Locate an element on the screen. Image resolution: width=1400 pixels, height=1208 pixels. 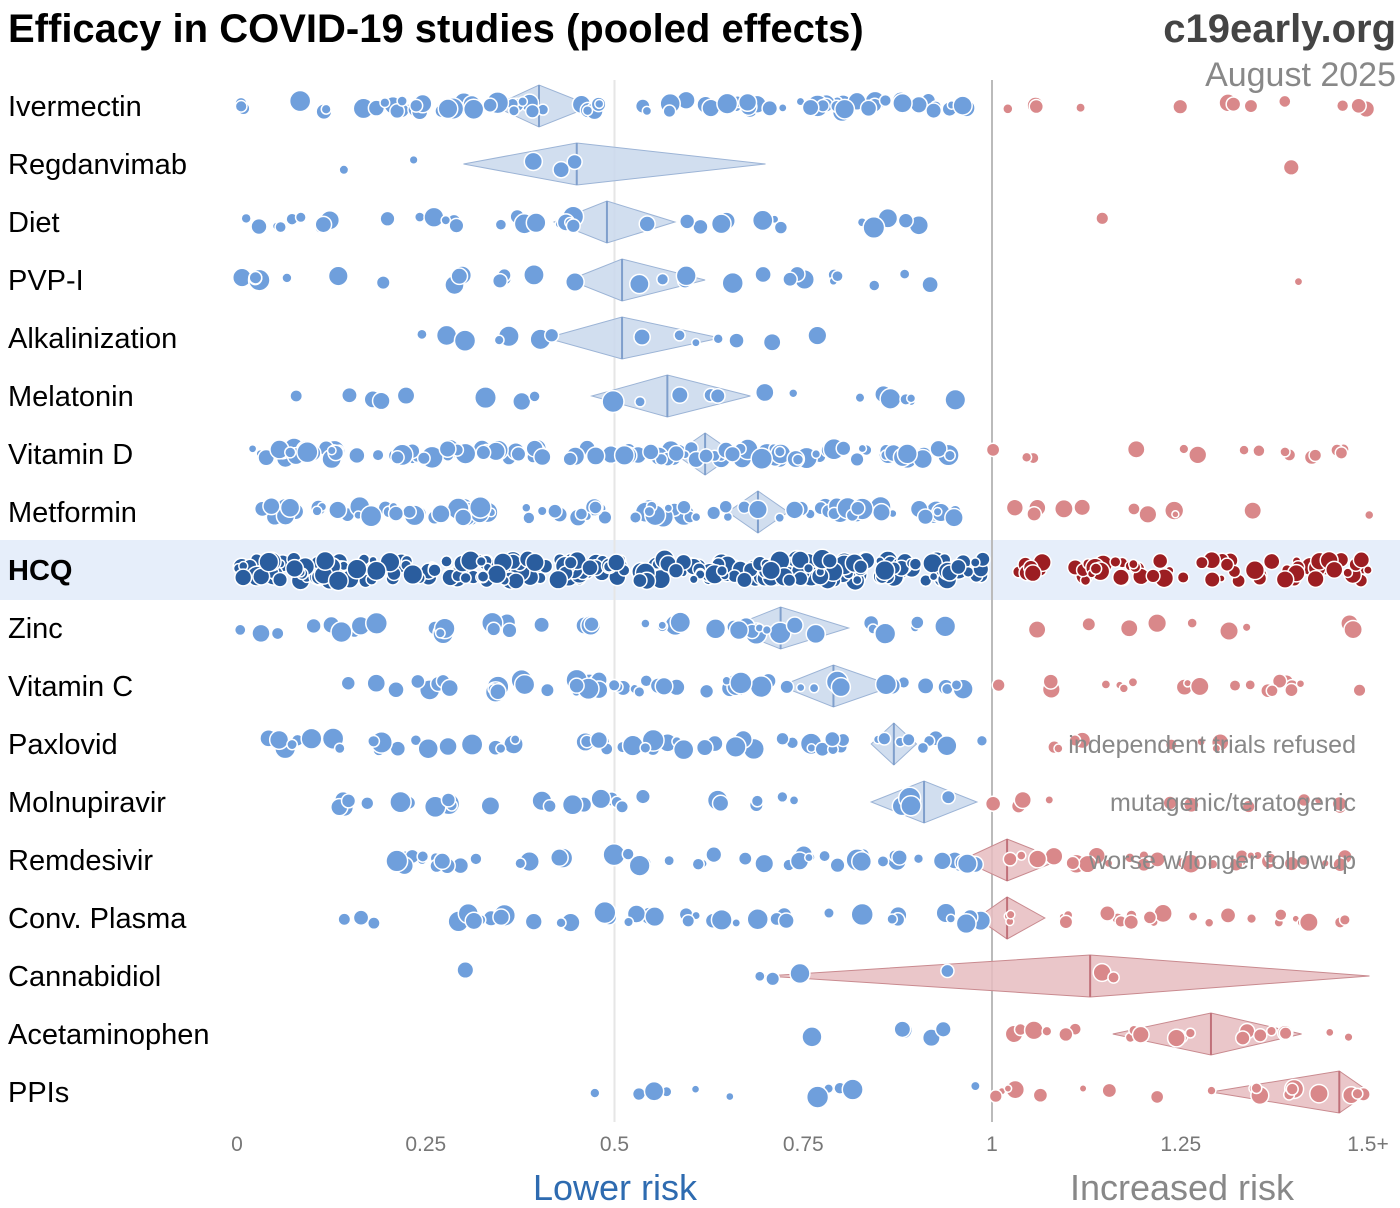
pooled-diamond is located at coordinates (1207, 1034).